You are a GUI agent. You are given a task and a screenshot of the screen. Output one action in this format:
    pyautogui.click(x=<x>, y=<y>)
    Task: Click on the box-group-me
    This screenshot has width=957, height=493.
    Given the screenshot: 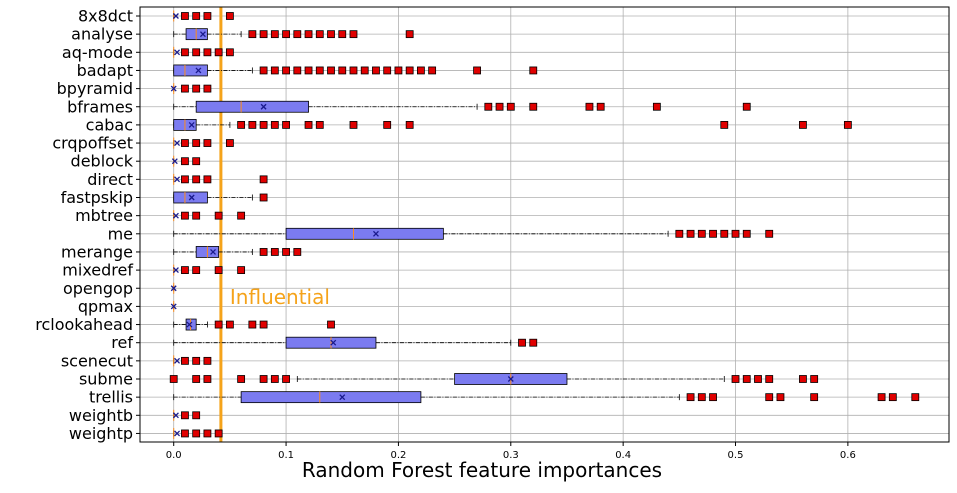 What is the action you would take?
    pyautogui.click(x=473, y=233)
    